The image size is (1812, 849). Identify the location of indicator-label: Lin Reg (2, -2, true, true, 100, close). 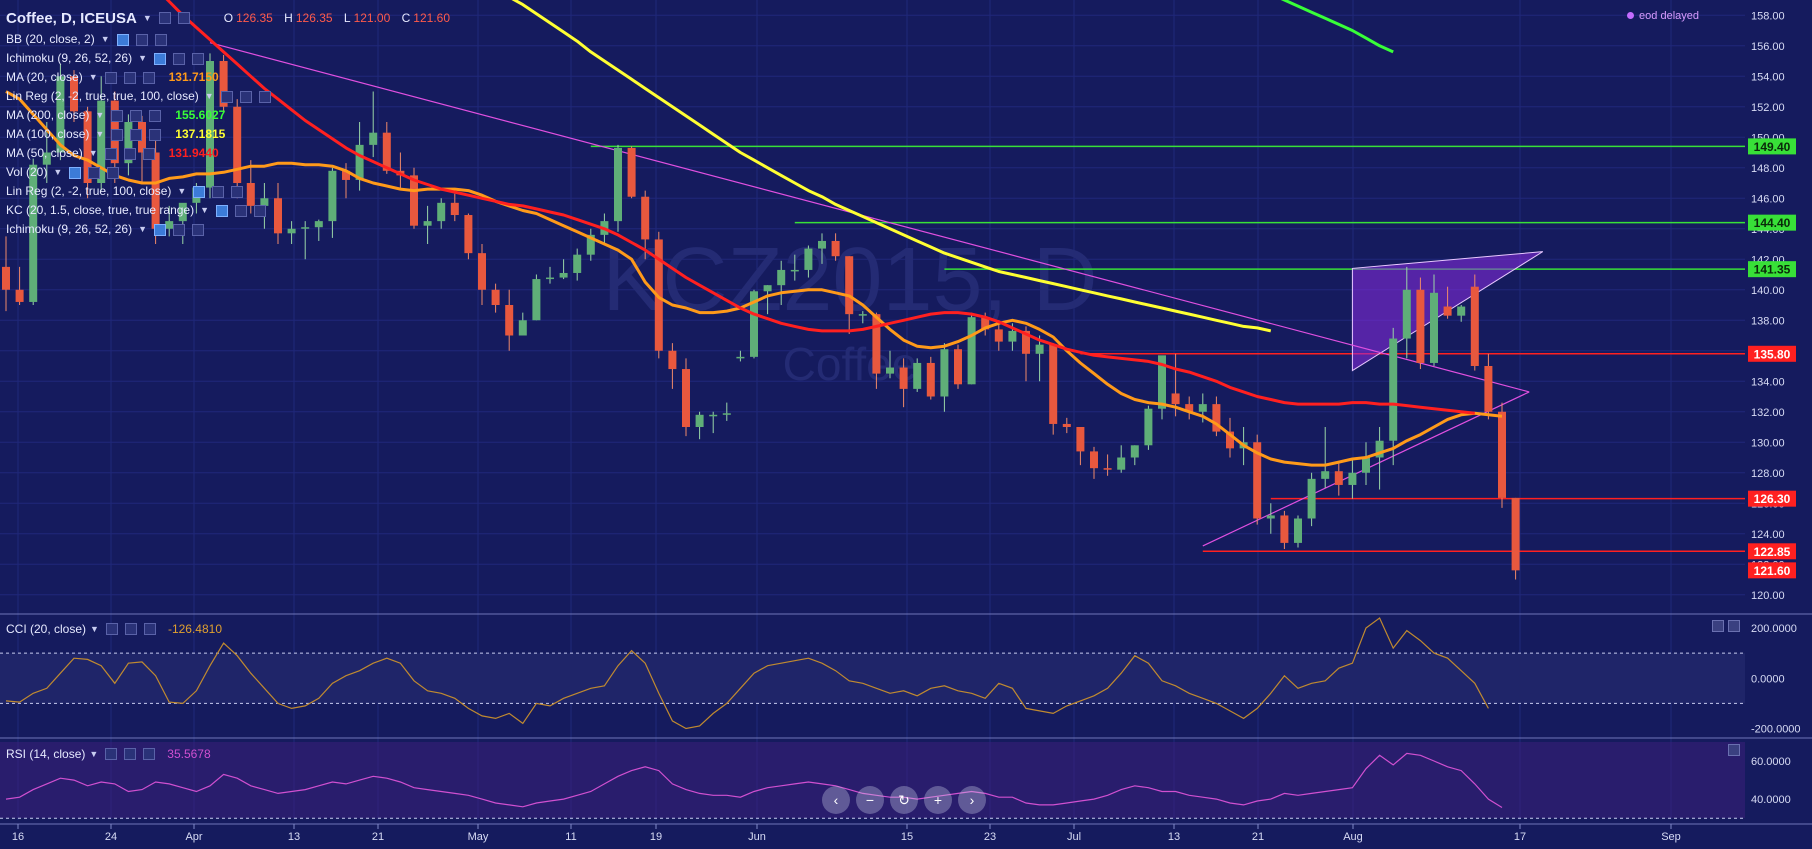
(102, 96).